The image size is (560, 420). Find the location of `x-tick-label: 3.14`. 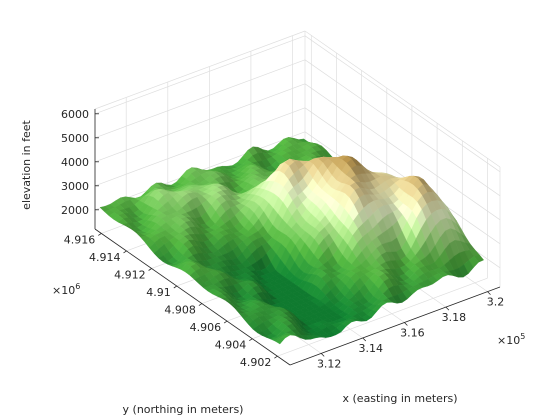

x-tick-label: 3.14 is located at coordinates (371, 348).